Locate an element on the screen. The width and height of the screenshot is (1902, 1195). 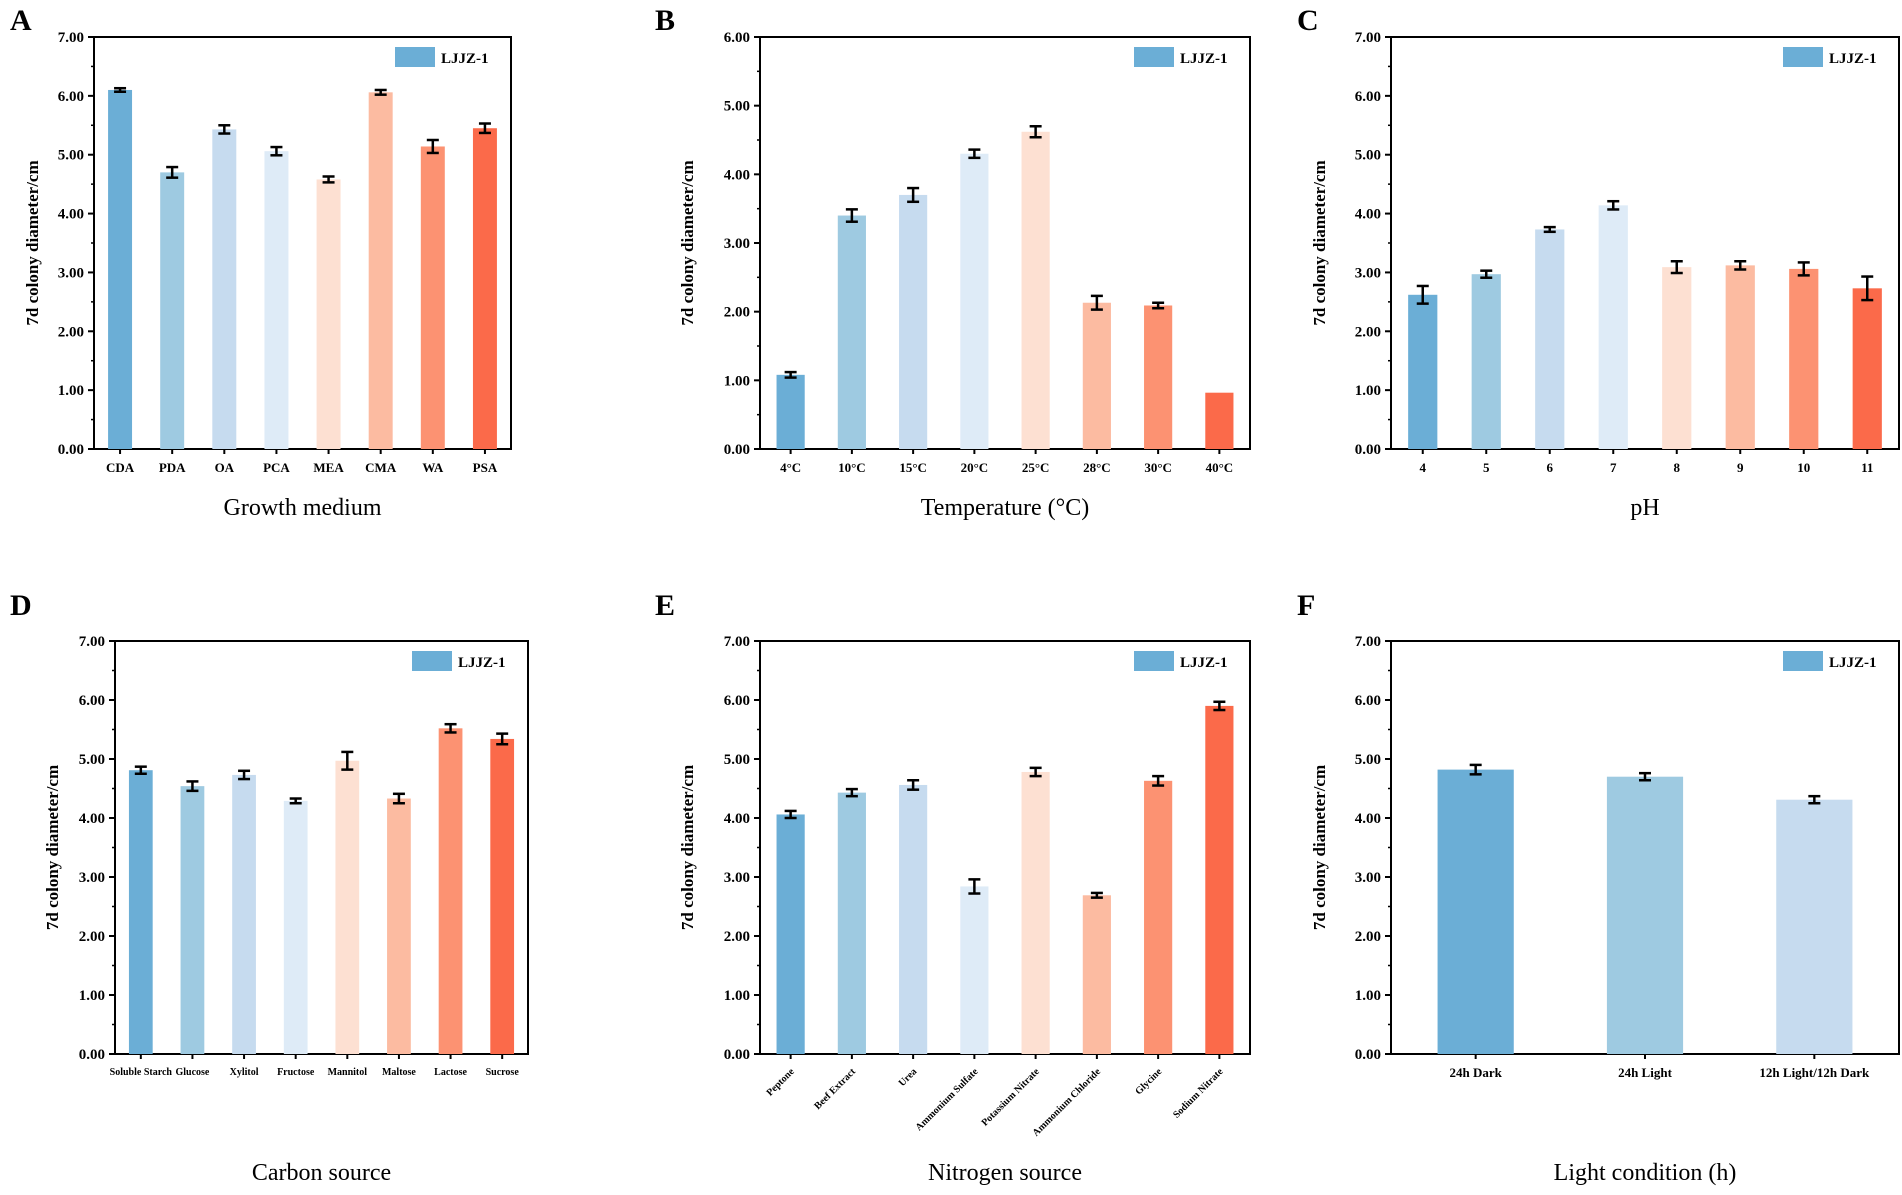
bar-28-c is located at coordinates (1096, 375).